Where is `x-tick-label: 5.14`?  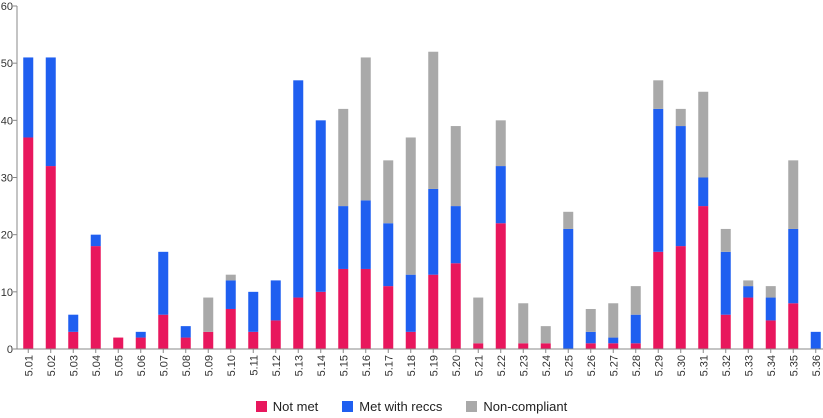 x-tick-label: 5.14 is located at coordinates (322, 365).